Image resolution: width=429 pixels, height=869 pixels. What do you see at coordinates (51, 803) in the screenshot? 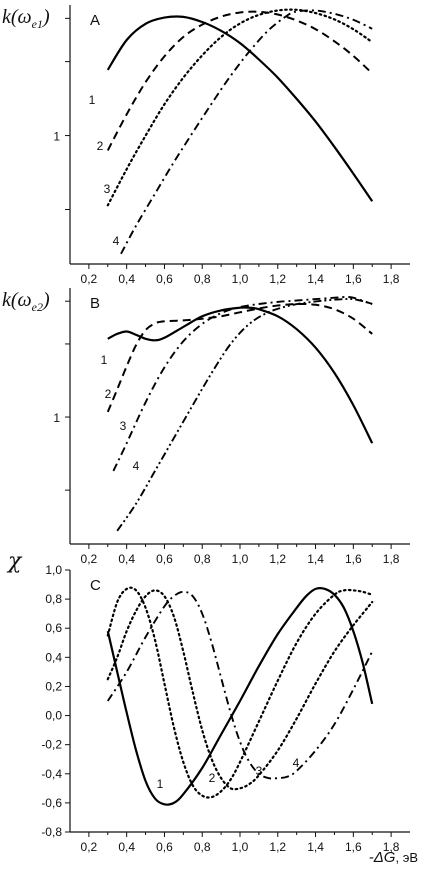
I see `y-tick-label: -0,6` at bounding box center [51, 803].